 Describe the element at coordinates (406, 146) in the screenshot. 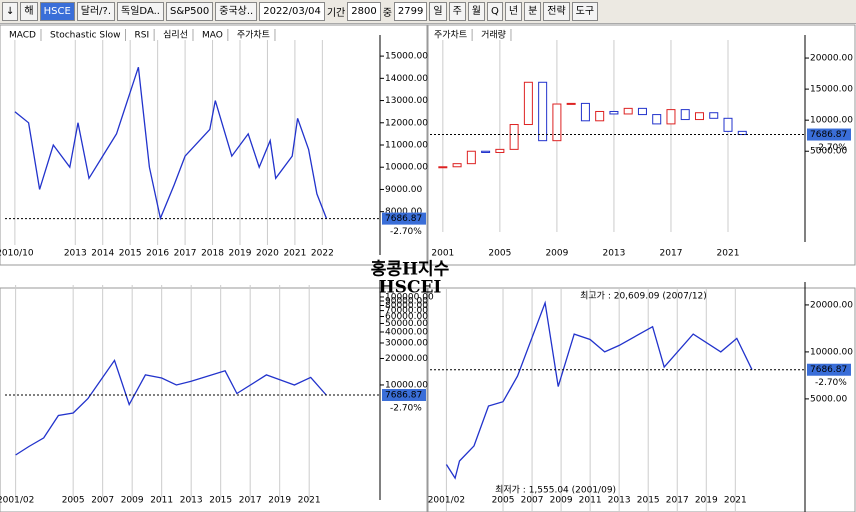

I see `y-tick-label: 11000.00` at that location.